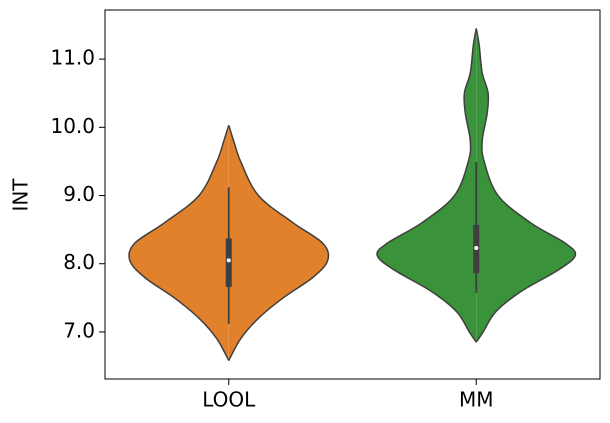 This screenshot has width=610, height=423. I want to click on y-tick-label: 7.0, so click(79, 330).